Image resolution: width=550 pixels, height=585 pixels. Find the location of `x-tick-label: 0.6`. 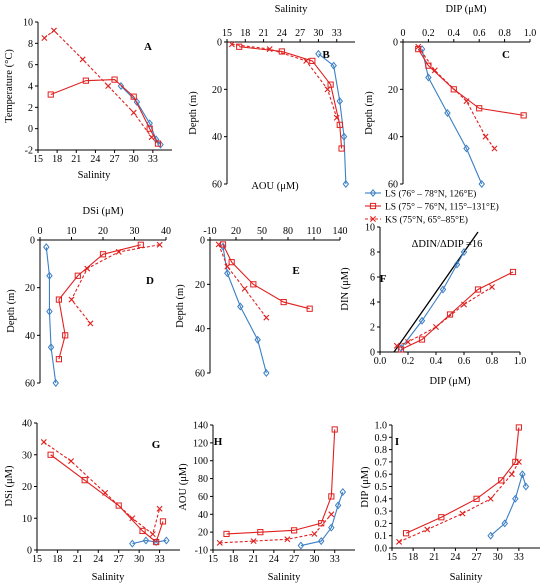

x-tick-label: 0.6 is located at coordinates (479, 33).